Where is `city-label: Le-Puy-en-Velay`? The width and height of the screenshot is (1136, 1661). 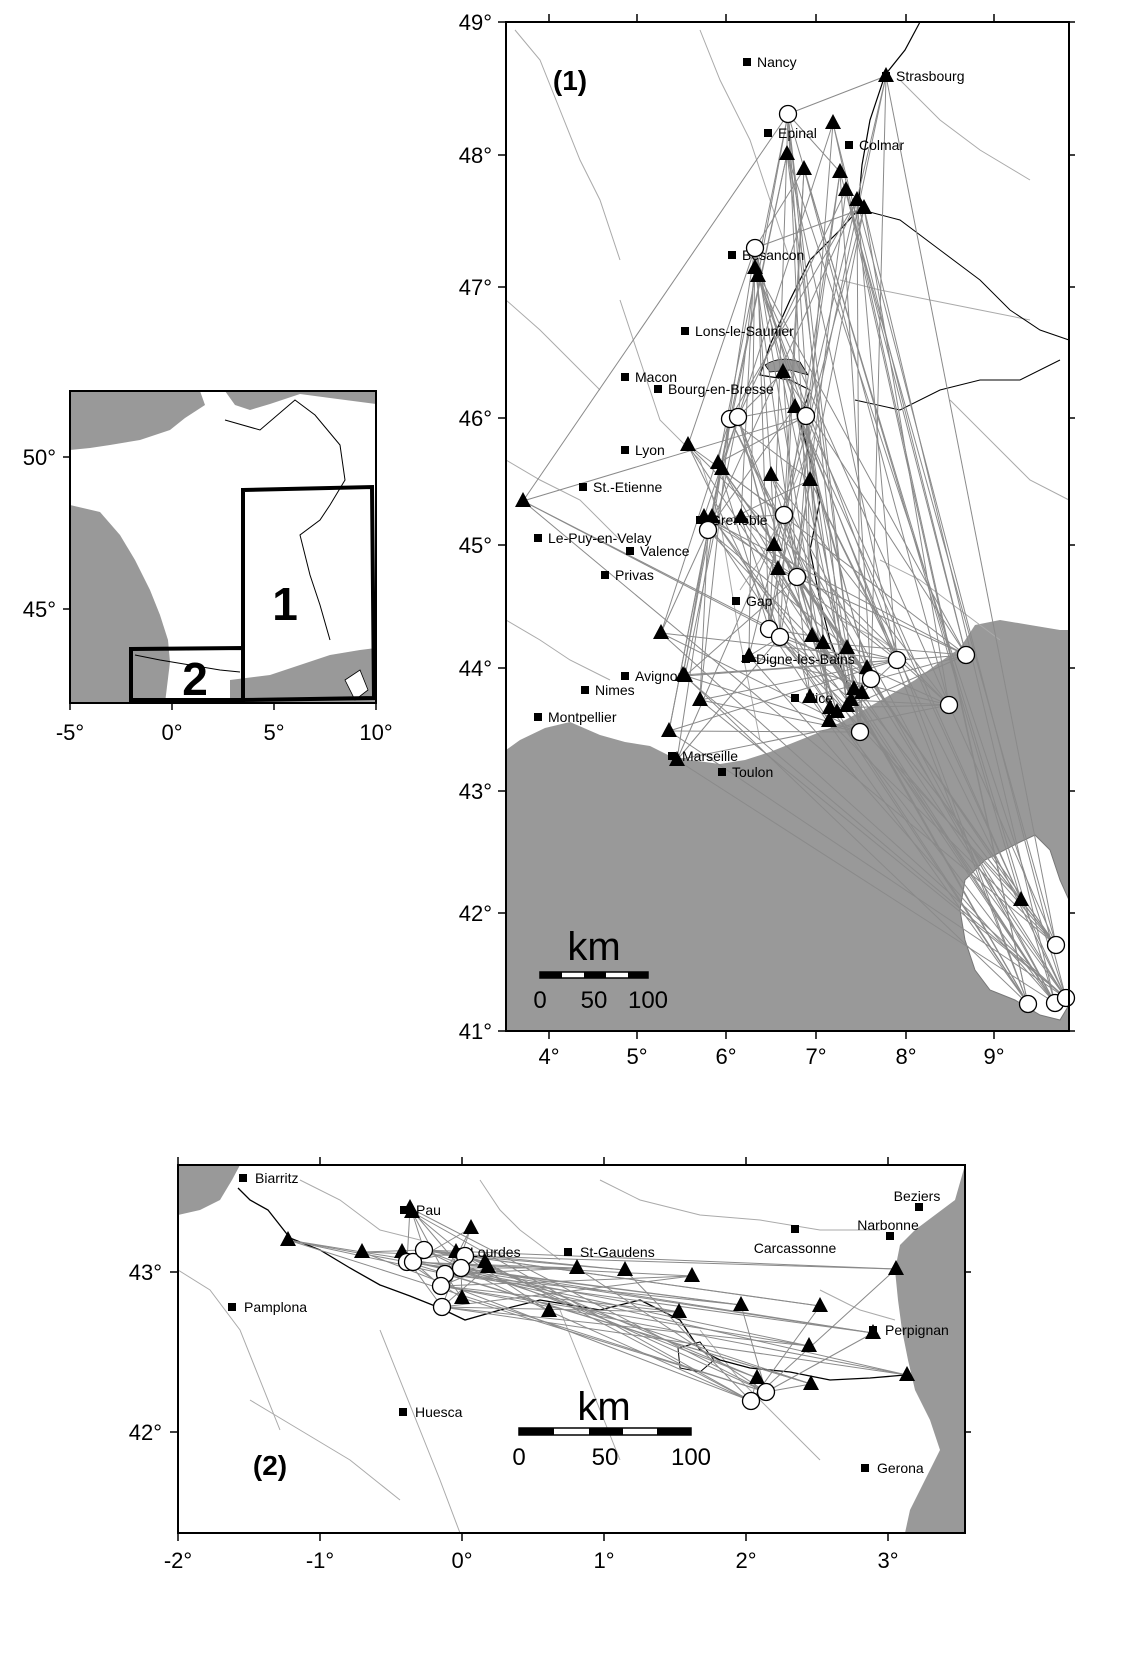
city-label: Le-Puy-en-Velay is located at coordinates (600, 538).